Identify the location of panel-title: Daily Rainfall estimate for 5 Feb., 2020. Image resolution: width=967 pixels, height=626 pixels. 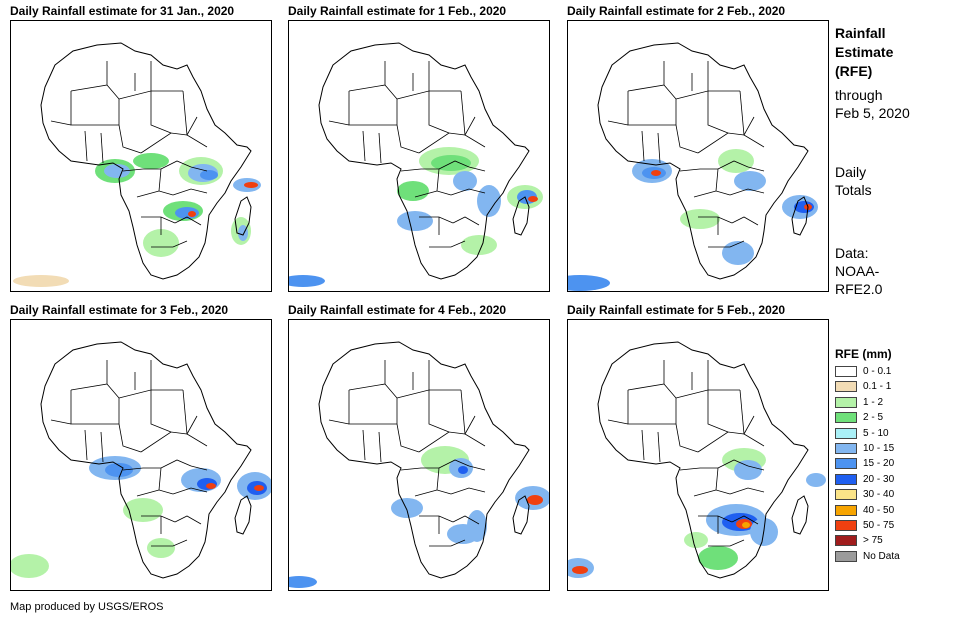
(676, 310).